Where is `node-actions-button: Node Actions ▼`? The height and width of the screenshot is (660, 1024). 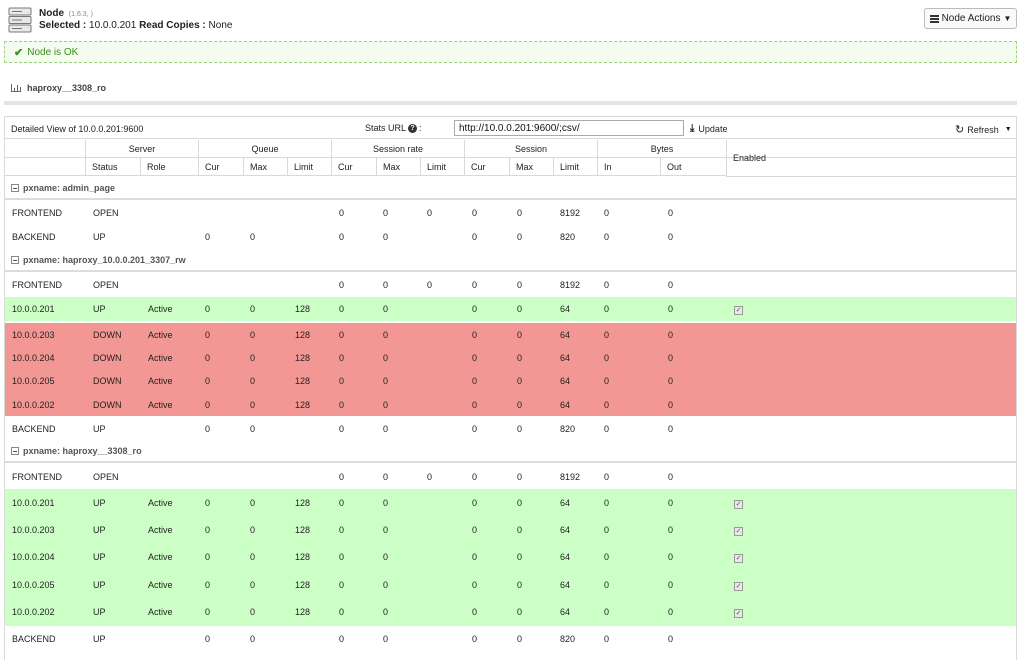
node-actions-button: Node Actions ▼ is located at coordinates (970, 18).